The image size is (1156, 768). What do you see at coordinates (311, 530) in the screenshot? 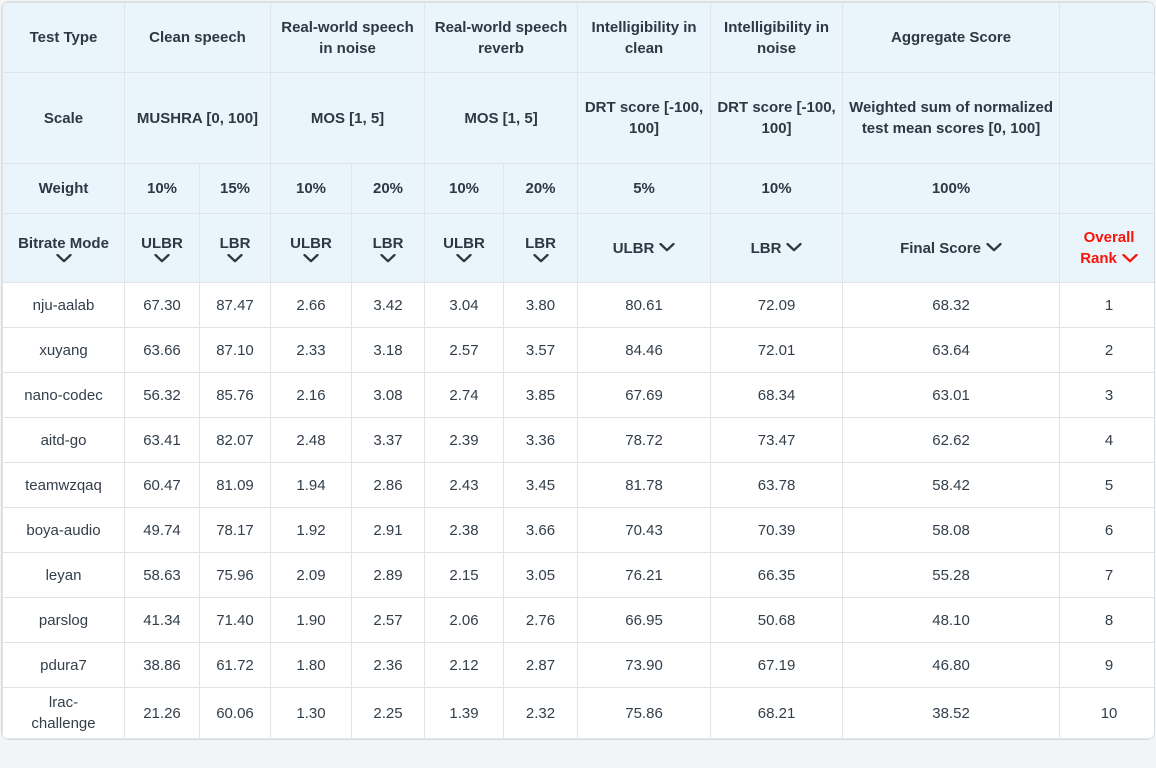
I see `score-cell: 1.92` at bounding box center [311, 530].